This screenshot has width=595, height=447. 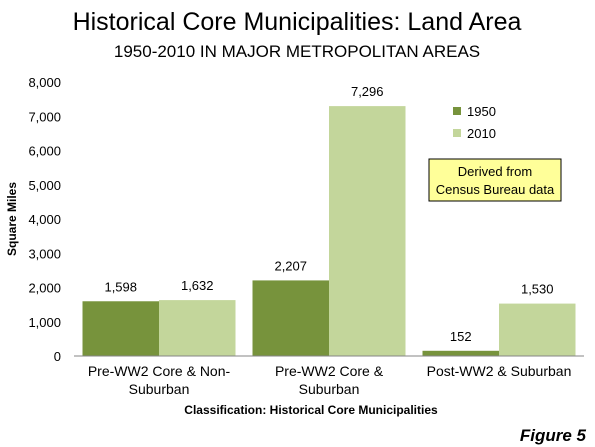 I want to click on y-tick-label: 4,000, so click(x=44, y=219).